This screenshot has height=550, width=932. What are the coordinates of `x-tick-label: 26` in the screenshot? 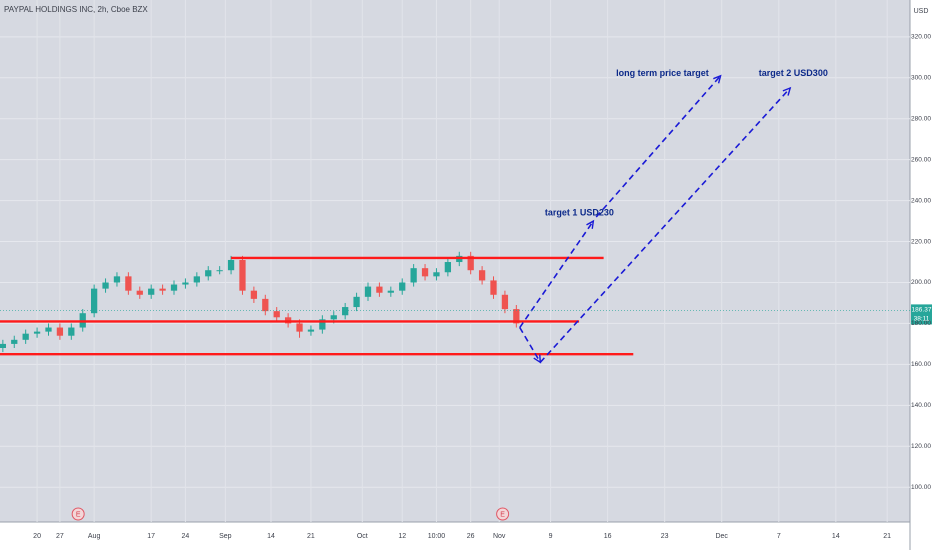 It's located at (471, 536).